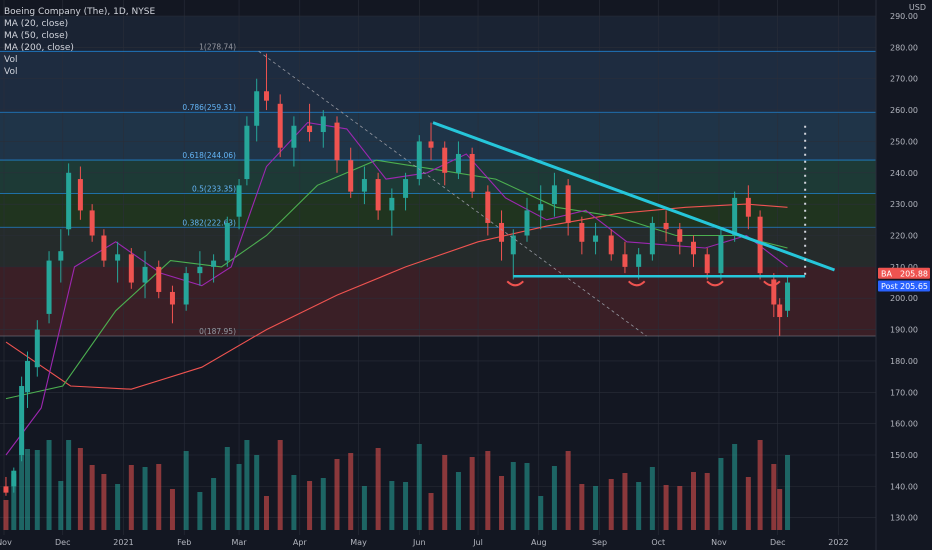 This screenshot has height=550, width=932. What do you see at coordinates (904, 204) in the screenshot?
I see `y-tick-230: 230.00` at bounding box center [904, 204].